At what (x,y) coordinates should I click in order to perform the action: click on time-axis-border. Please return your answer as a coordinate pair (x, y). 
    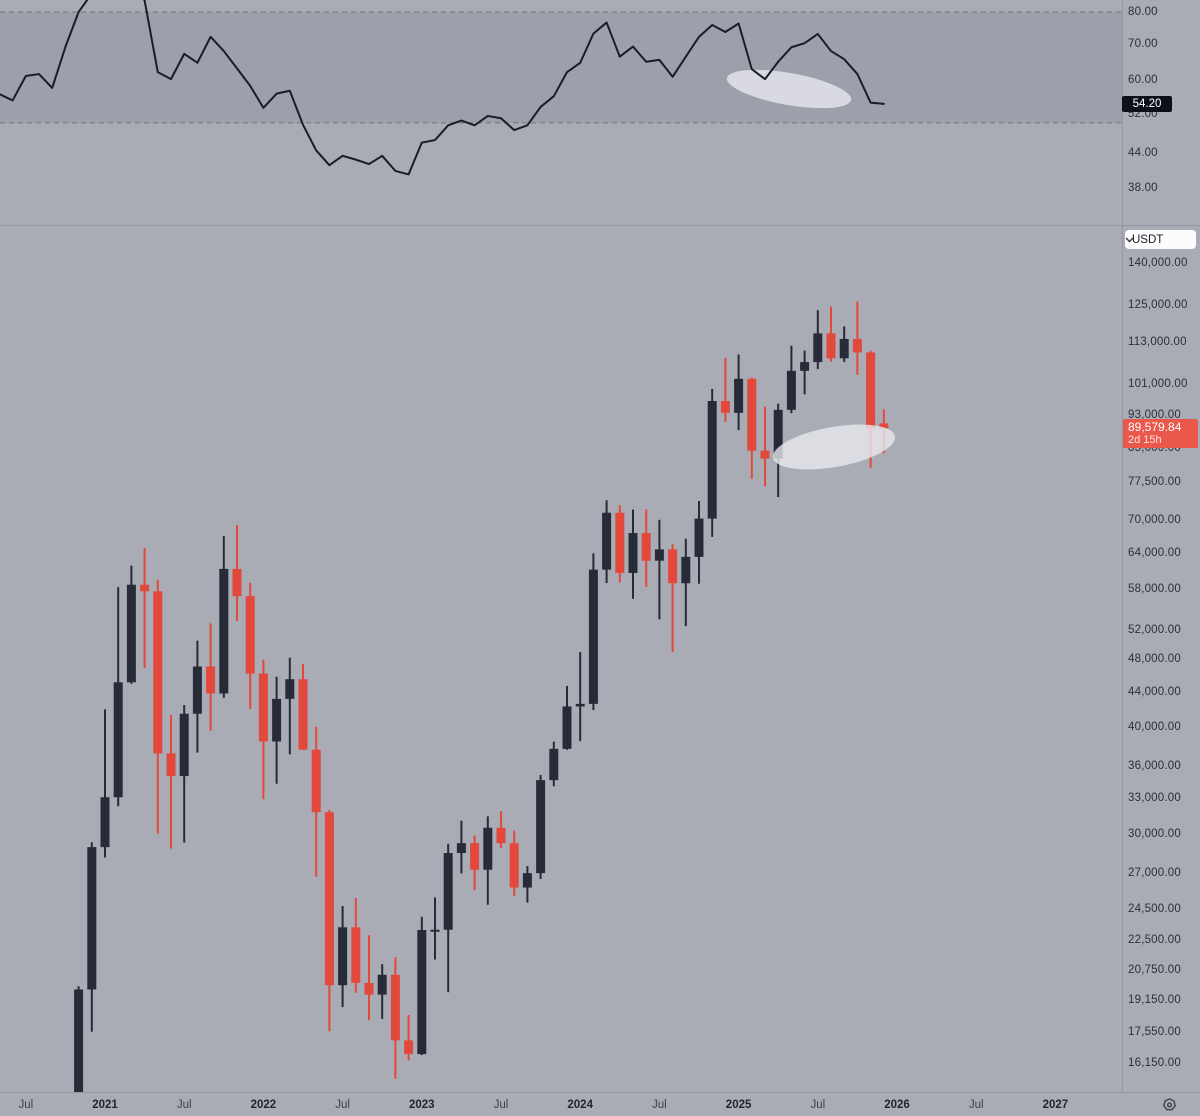
    Looking at the image, I should click on (600, 1092).